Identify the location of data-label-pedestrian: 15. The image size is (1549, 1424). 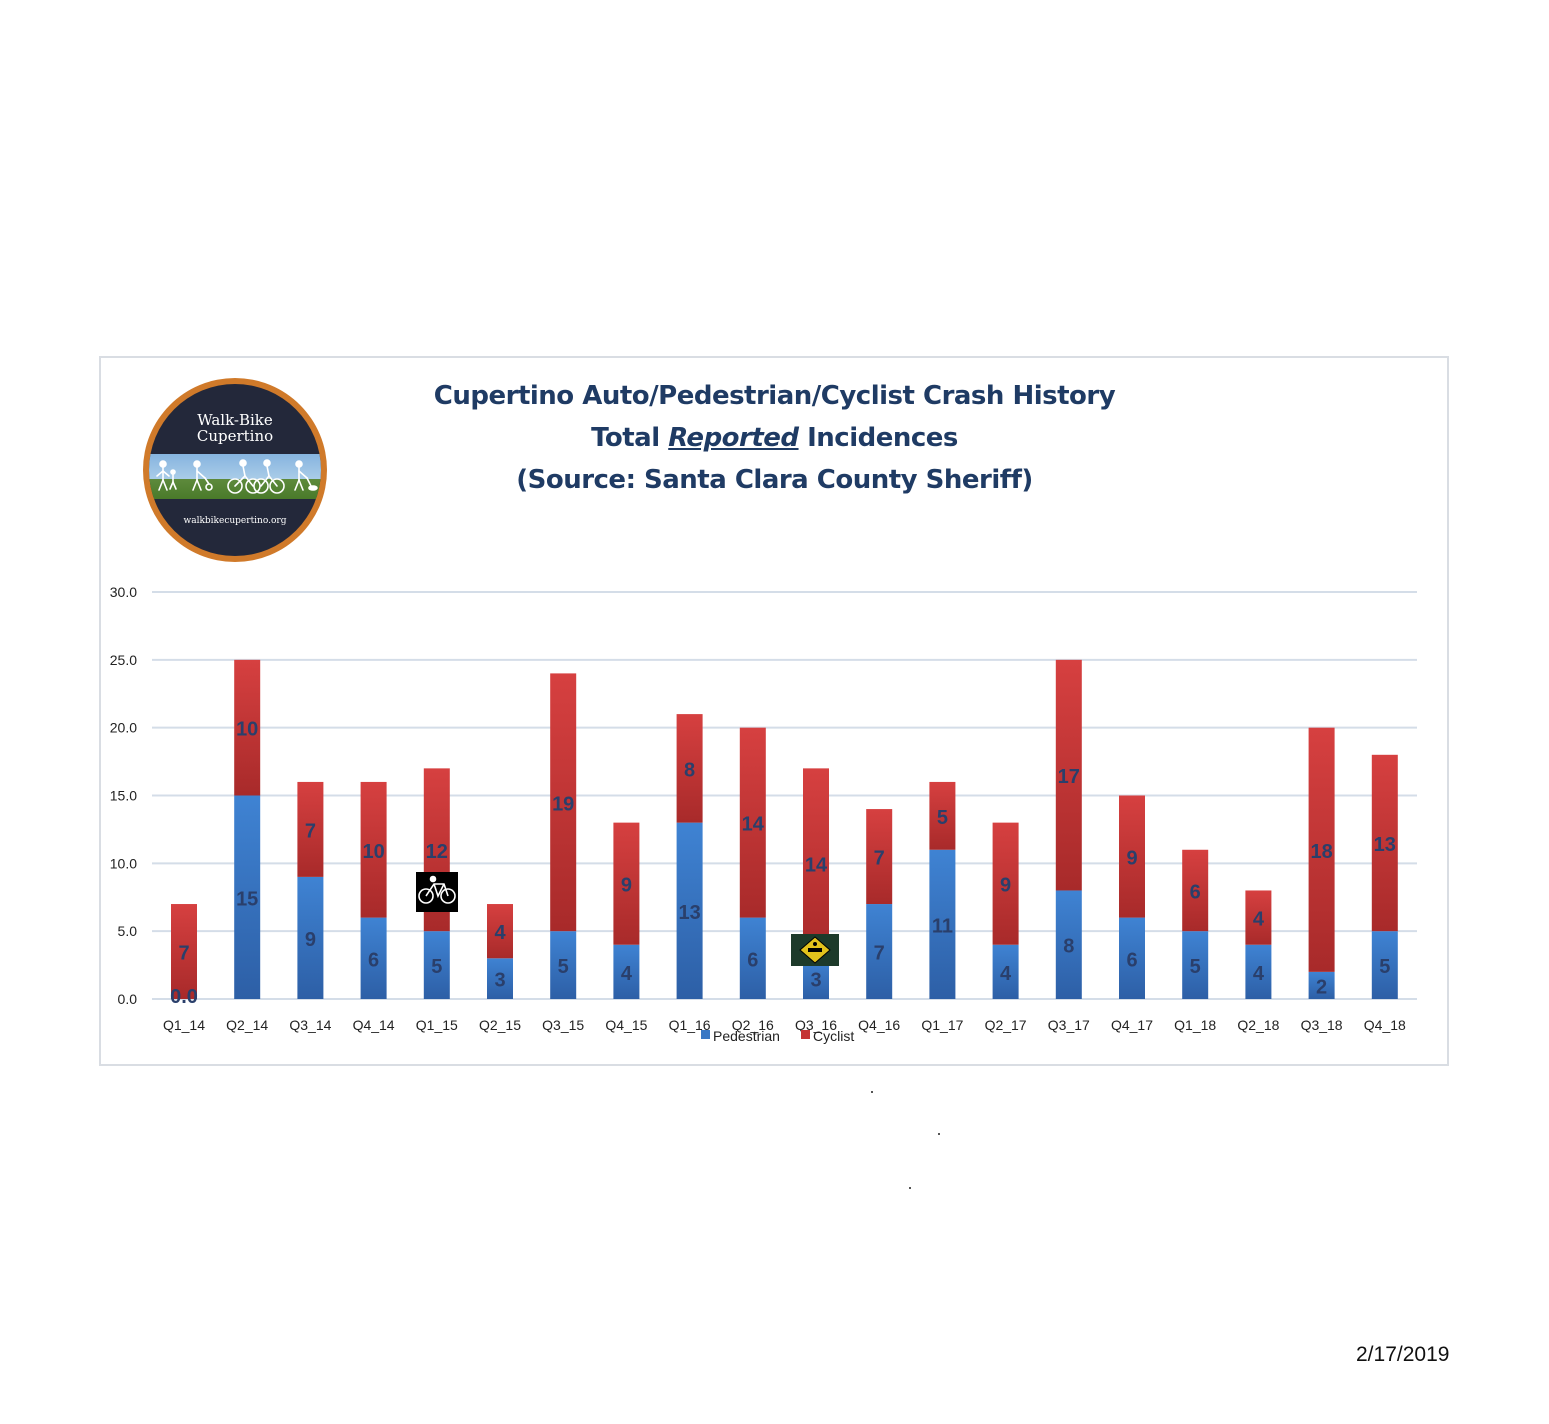
(247, 899).